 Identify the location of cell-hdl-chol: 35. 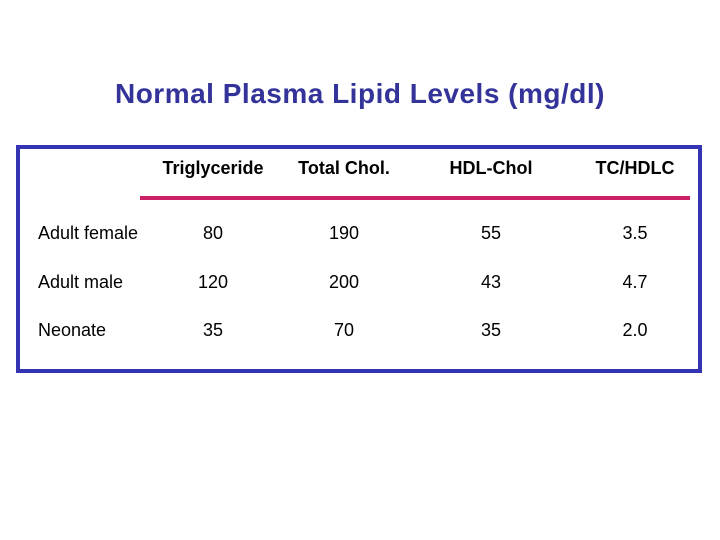
(491, 330).